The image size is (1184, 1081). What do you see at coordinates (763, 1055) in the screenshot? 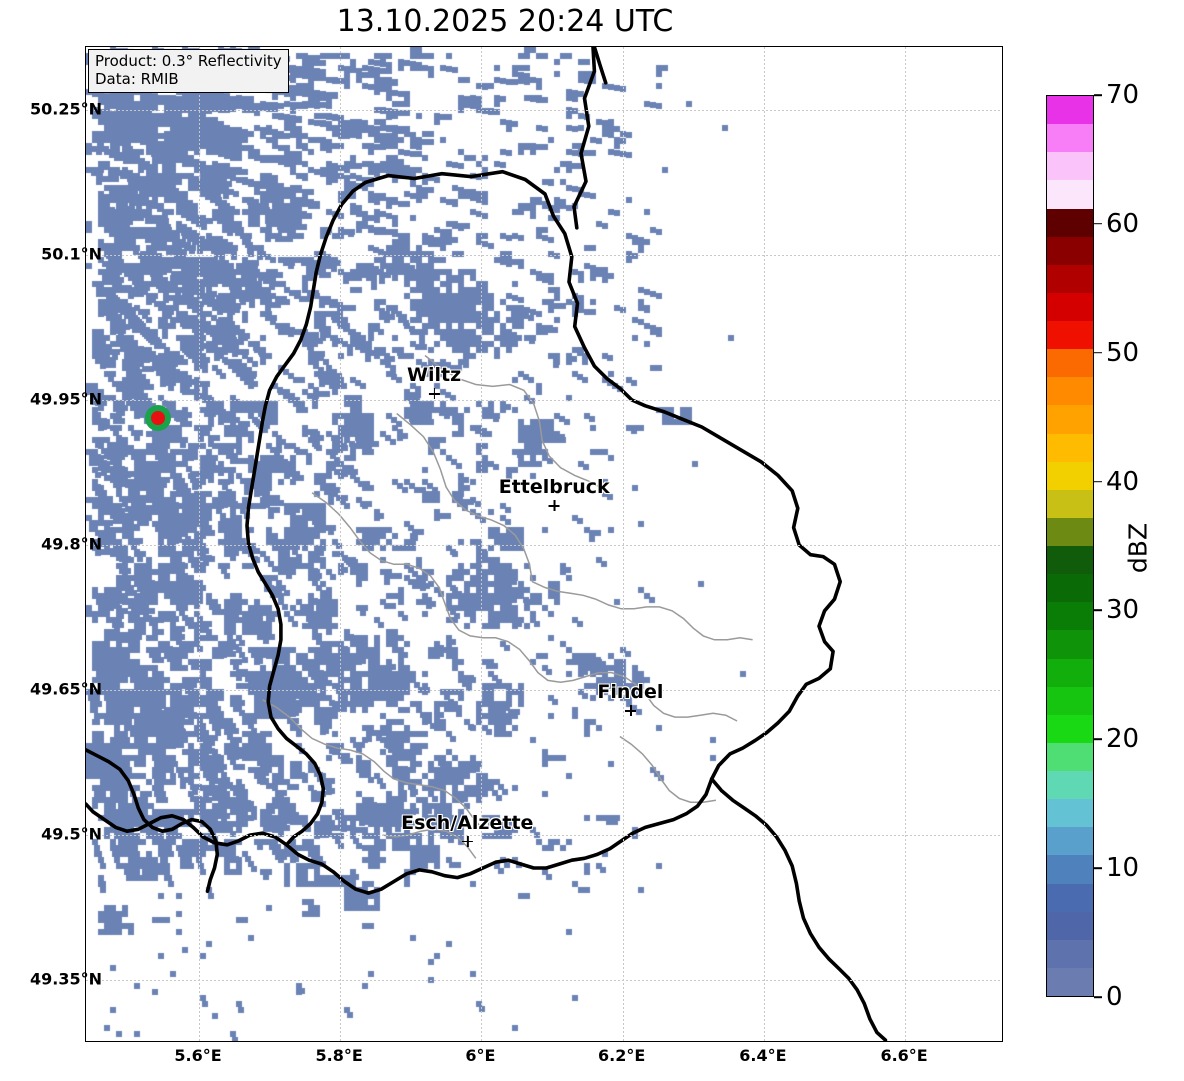
I see `x-axis-tick-label: 6.4°E` at bounding box center [763, 1055].